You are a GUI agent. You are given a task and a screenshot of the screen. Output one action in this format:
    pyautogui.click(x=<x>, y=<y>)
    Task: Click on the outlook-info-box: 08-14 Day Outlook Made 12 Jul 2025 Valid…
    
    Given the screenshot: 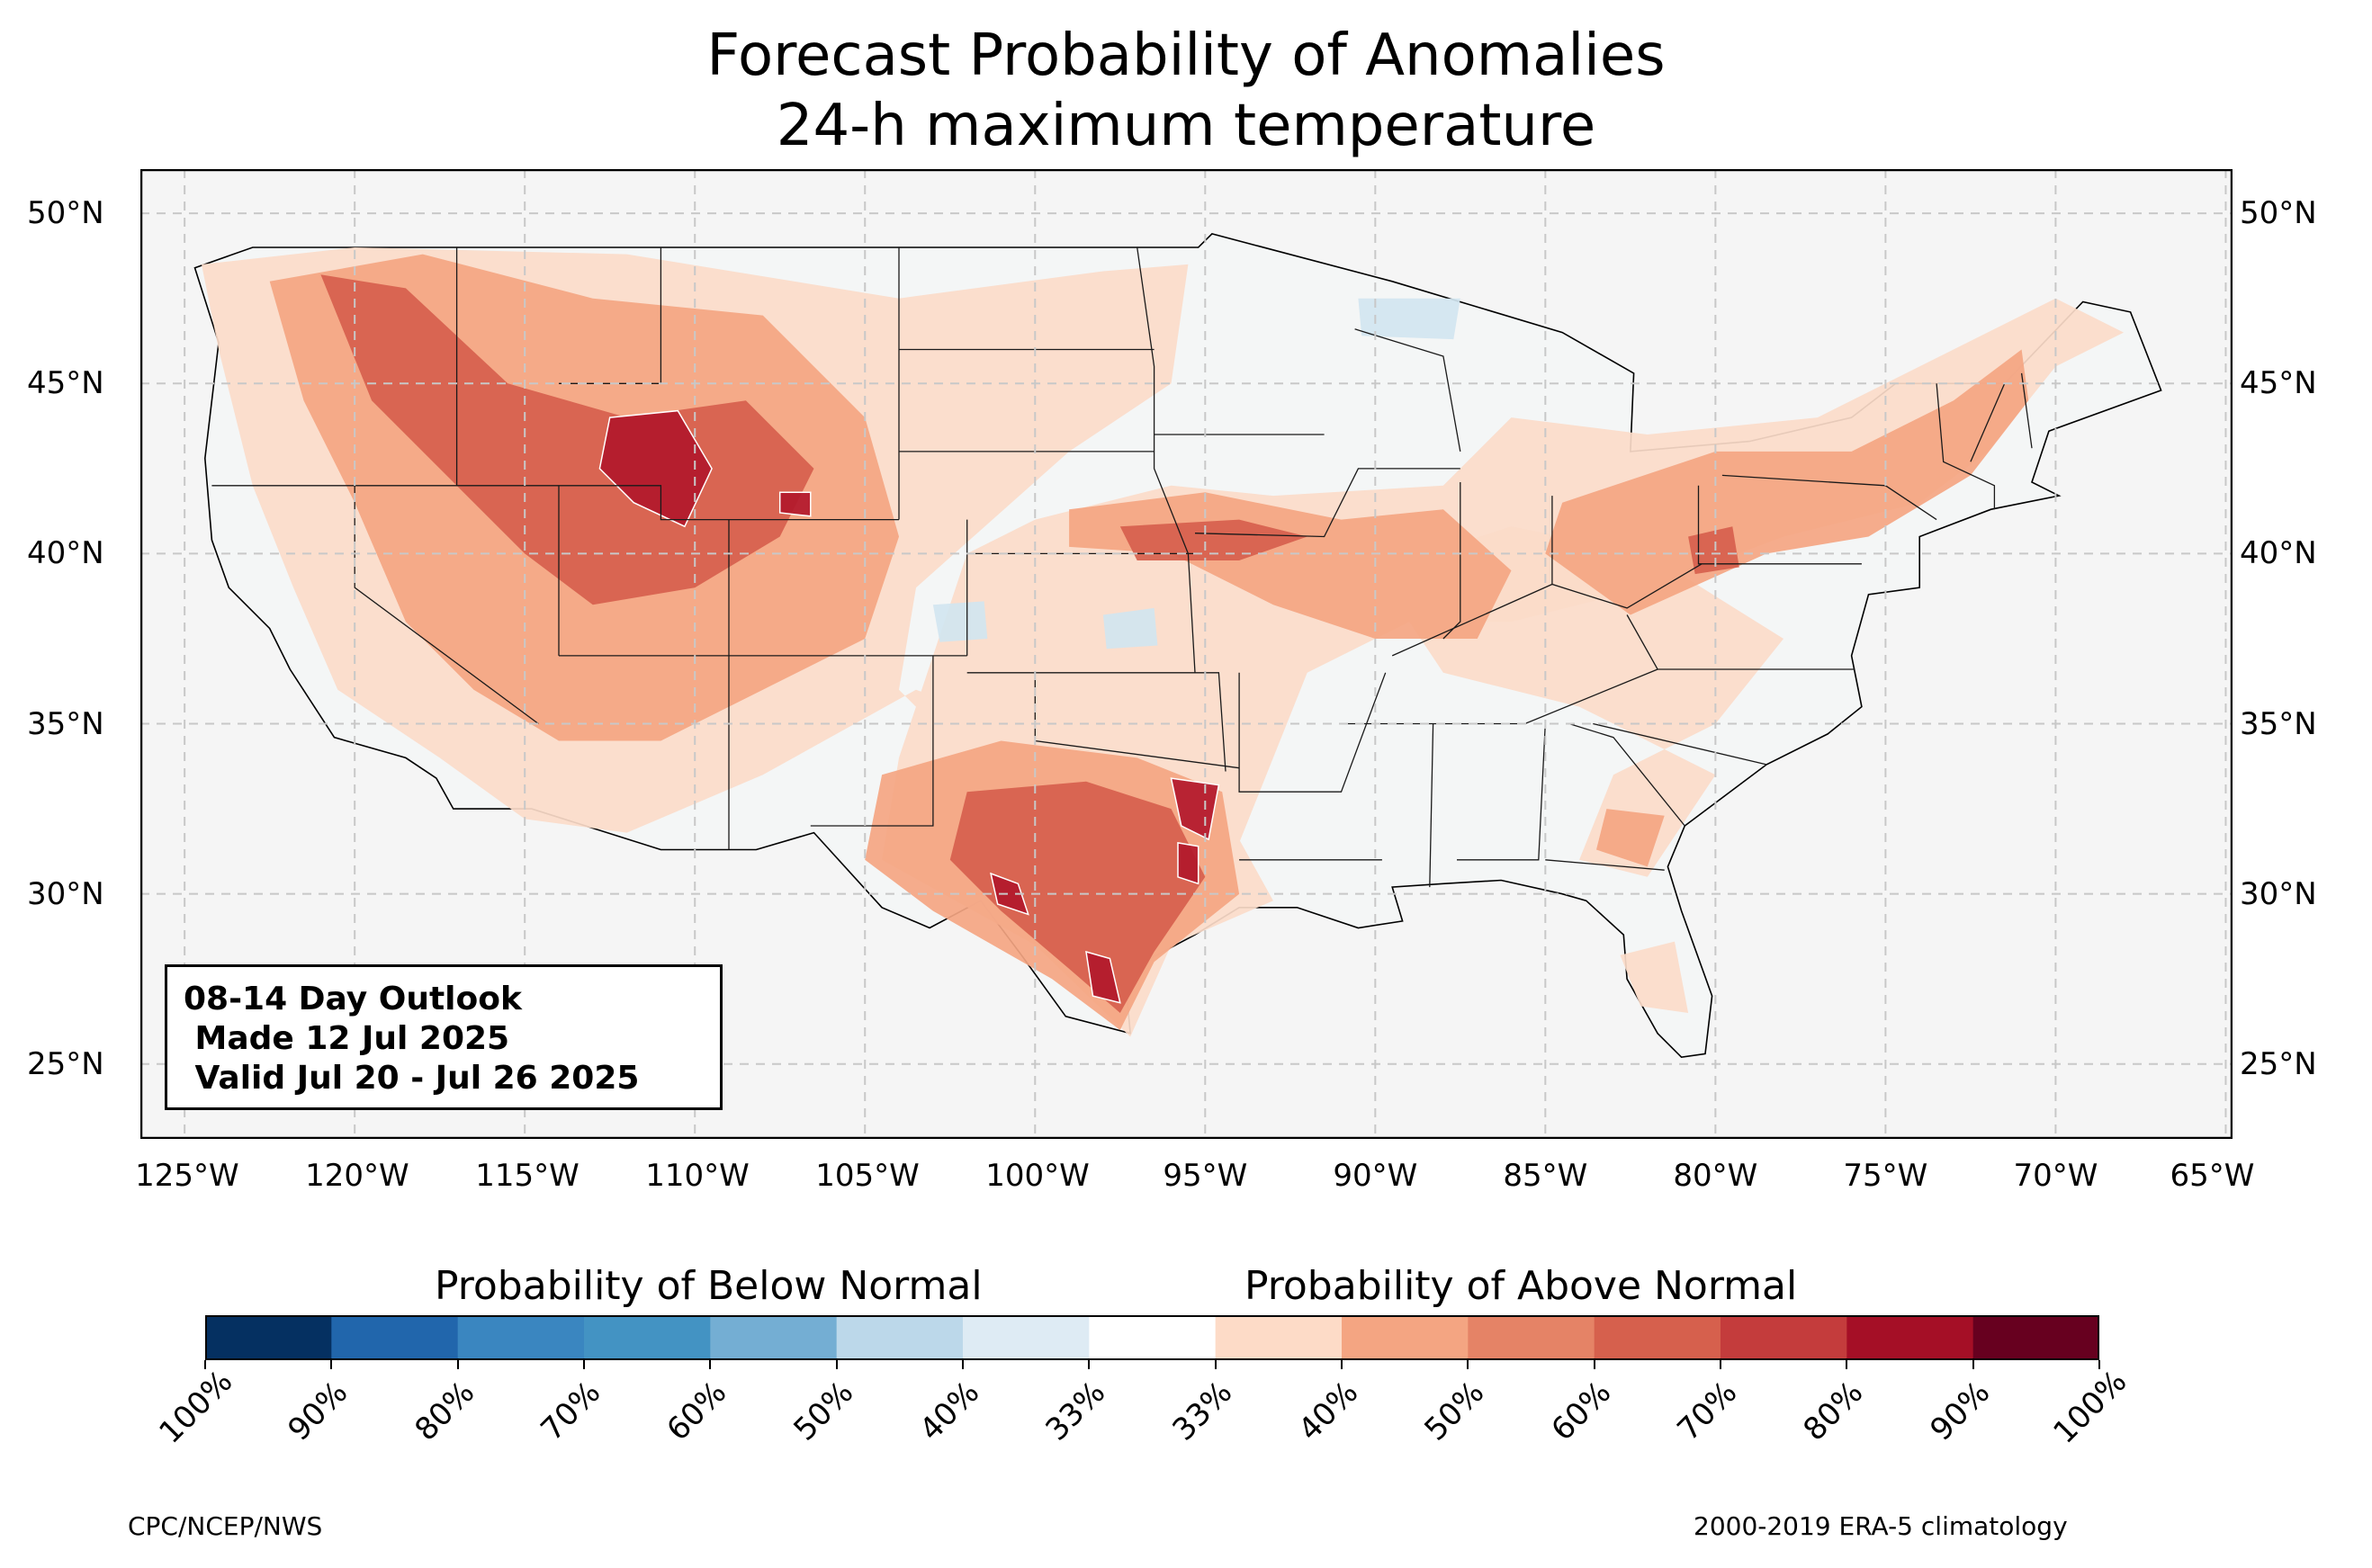 What is the action you would take?
    pyautogui.click(x=444, y=1037)
    